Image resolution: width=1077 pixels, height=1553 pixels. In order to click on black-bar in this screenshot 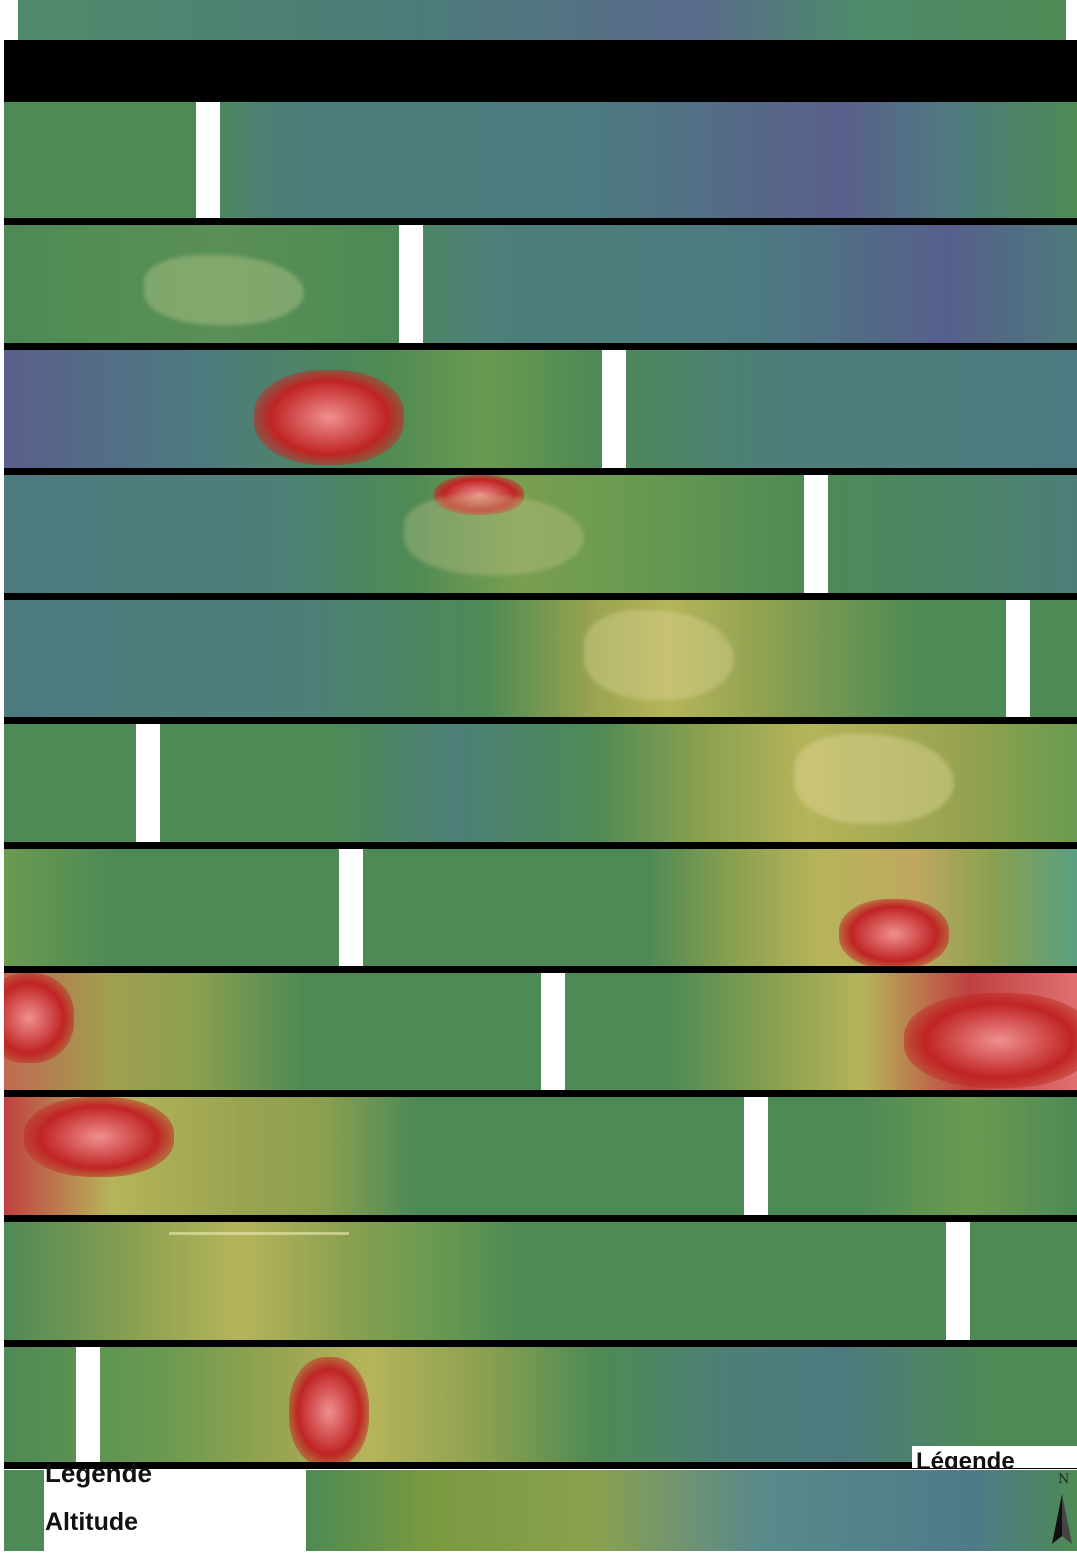, I will do `click(540, 71)`.